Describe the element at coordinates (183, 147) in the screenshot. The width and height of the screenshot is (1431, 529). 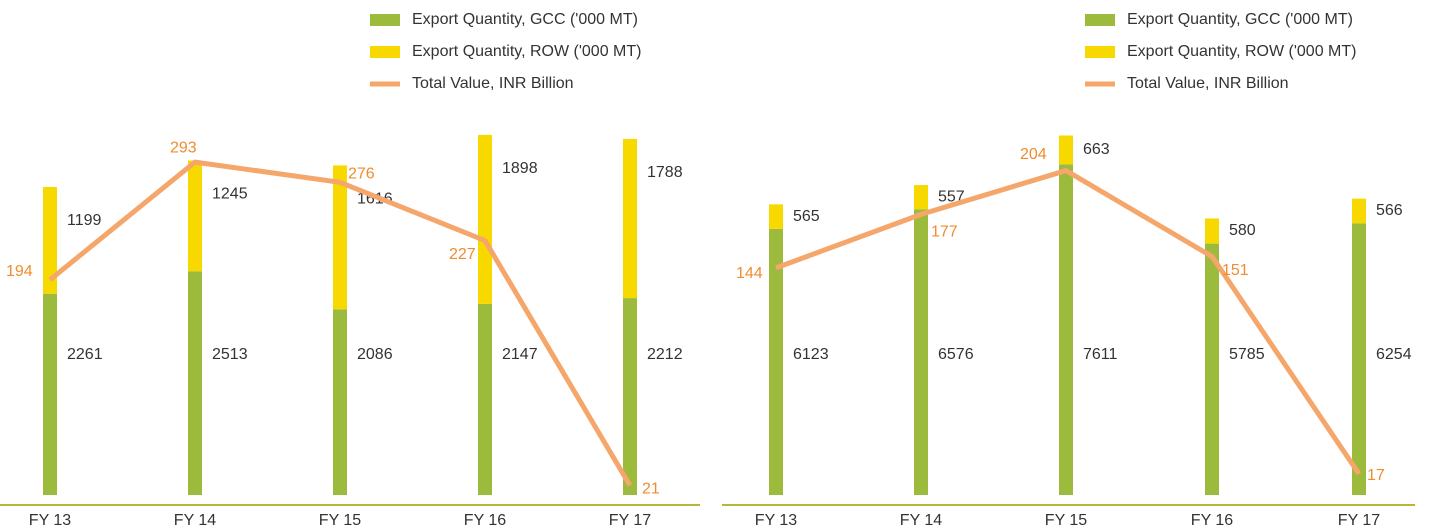
I see `line-data-label: 293` at that location.